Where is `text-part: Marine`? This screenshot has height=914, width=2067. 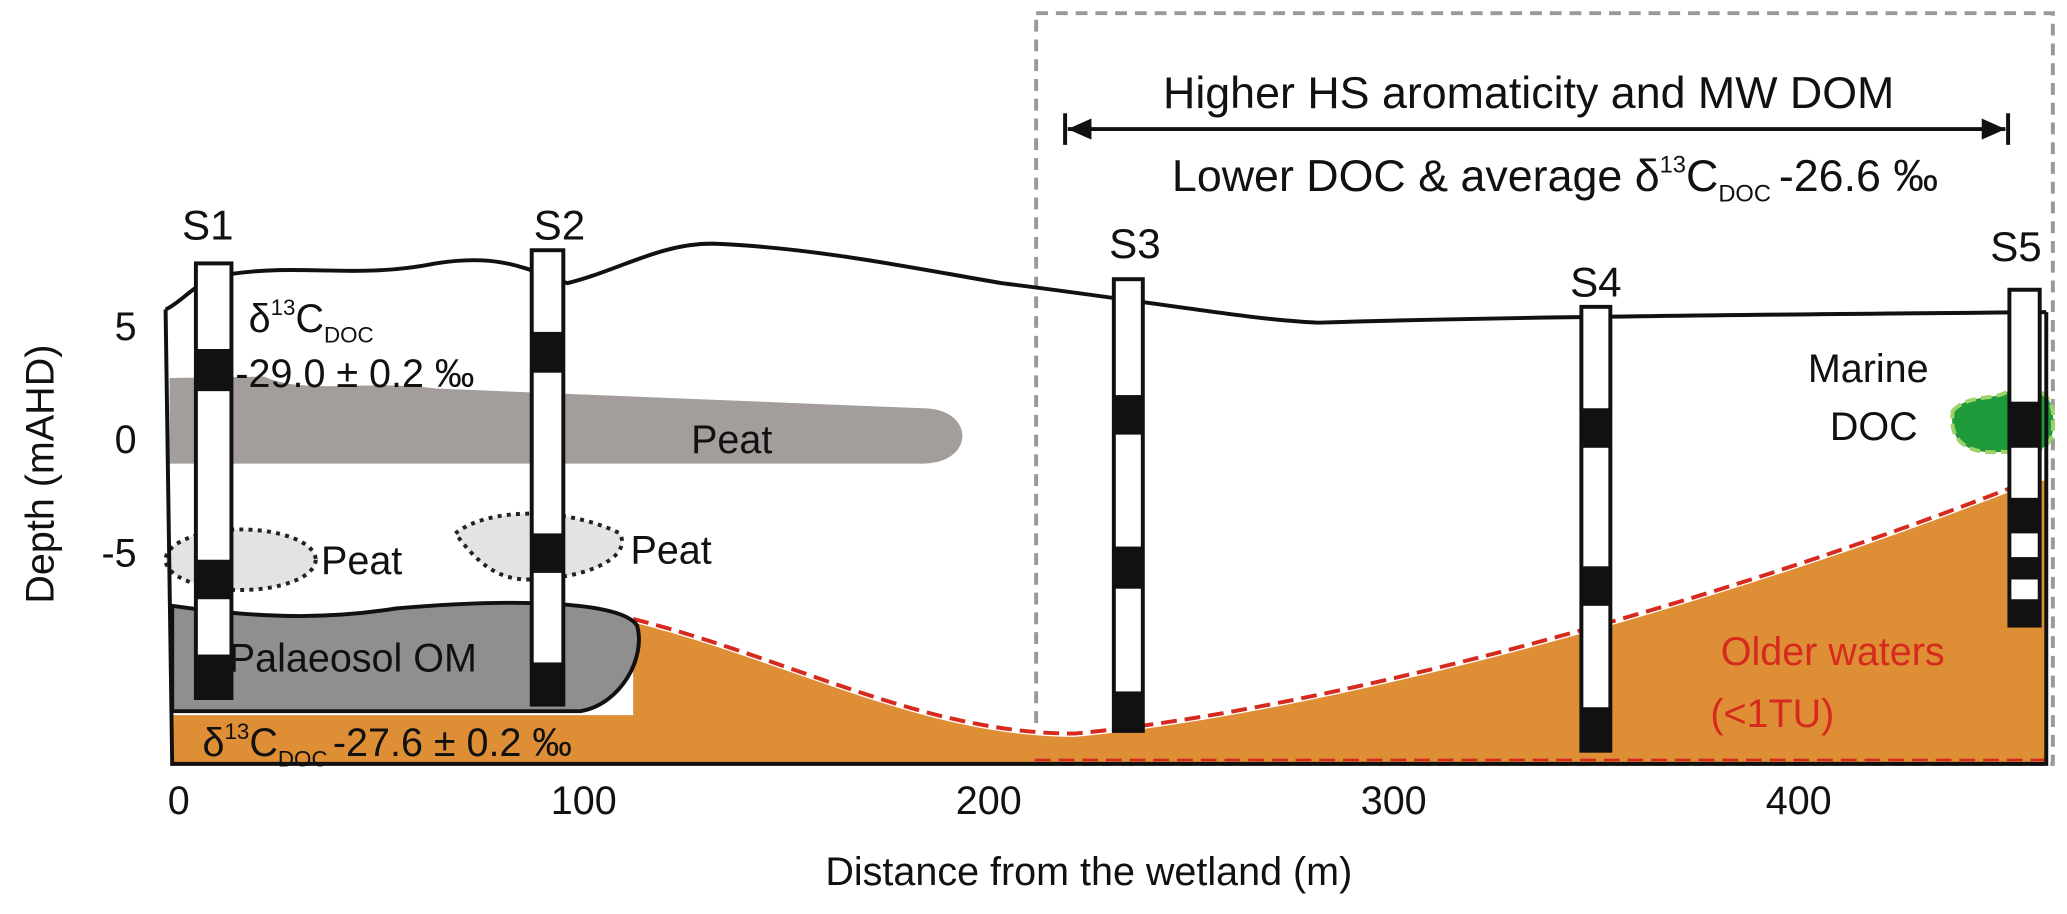 text-part: Marine is located at coordinates (1868, 369).